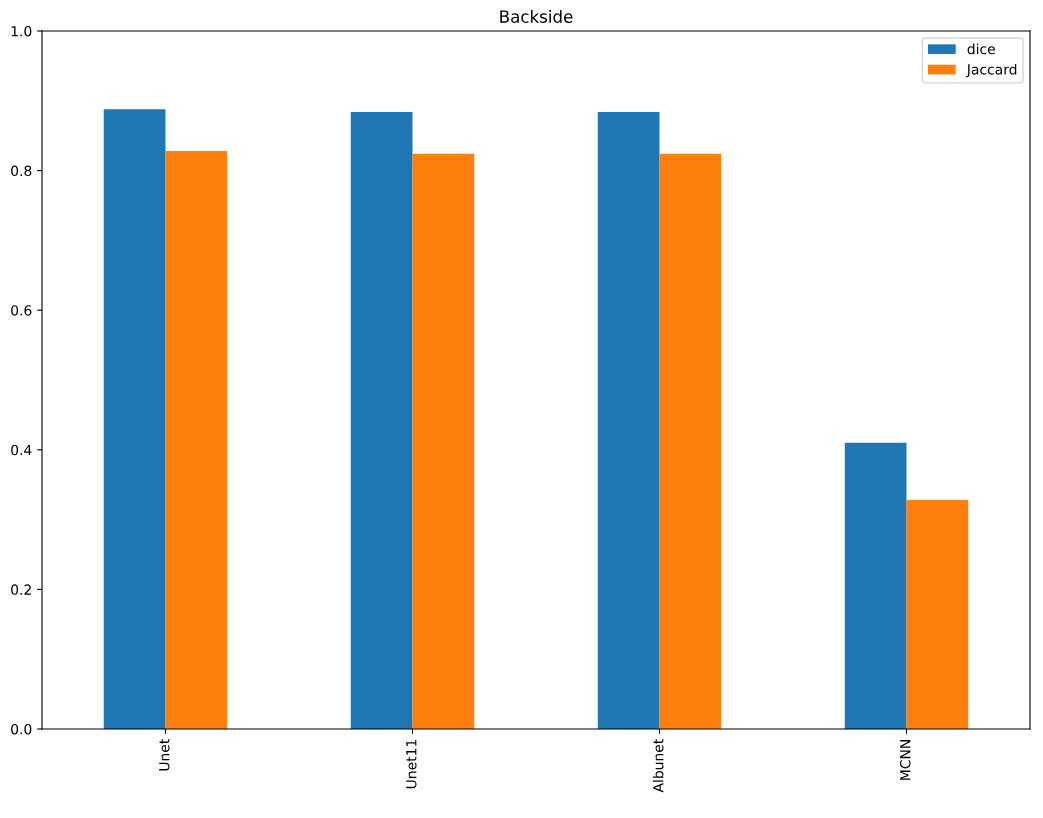 Image resolution: width=1043 pixels, height=818 pixels. What do you see at coordinates (411, 764) in the screenshot?
I see `x-tick-label: Unet11` at bounding box center [411, 764].